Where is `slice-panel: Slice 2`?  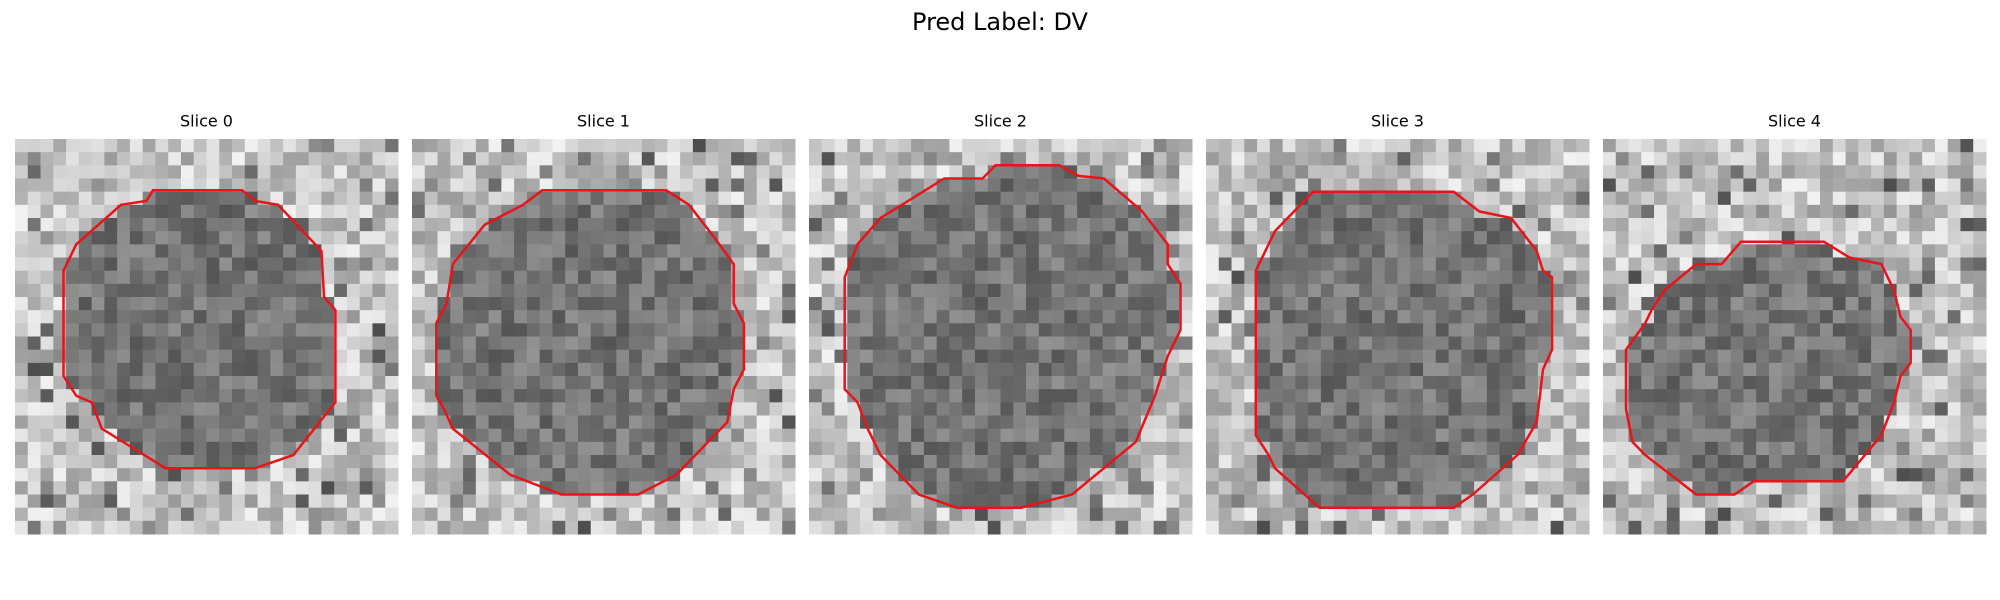
slice-panel: Slice 2 is located at coordinates (1001, 323).